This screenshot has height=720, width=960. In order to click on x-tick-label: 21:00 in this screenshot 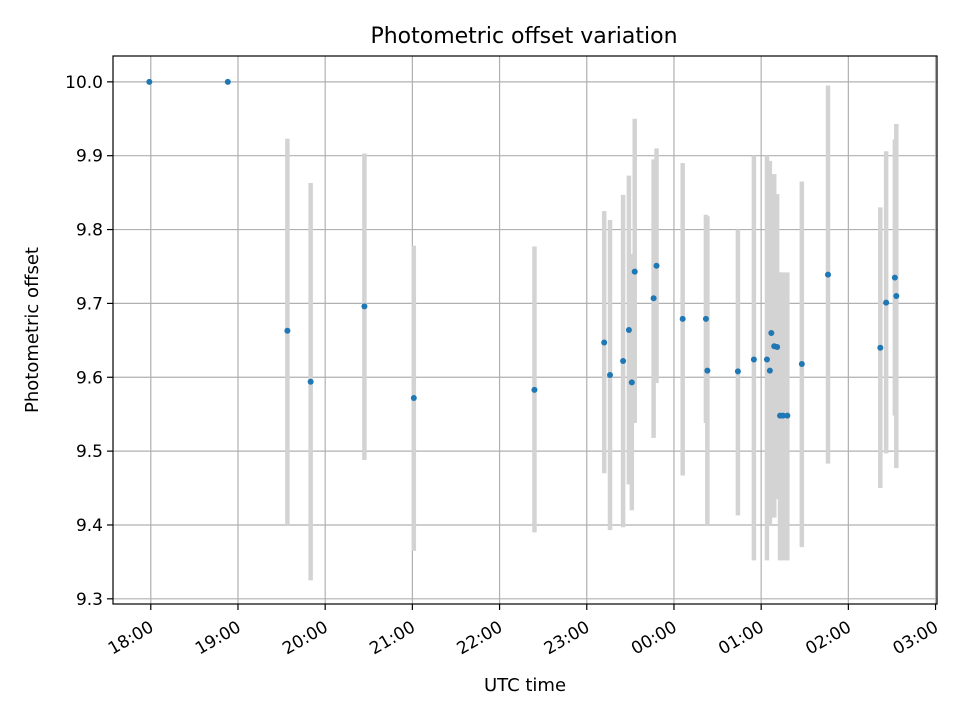, I will do `click(392, 638)`.